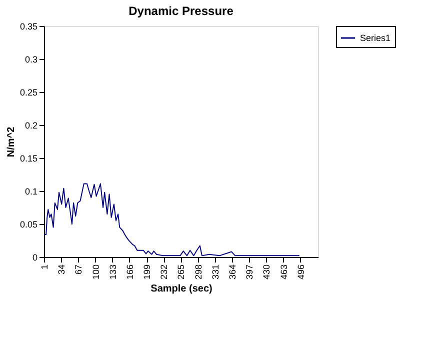  I want to click on x-tick-label: 67, so click(79, 269).